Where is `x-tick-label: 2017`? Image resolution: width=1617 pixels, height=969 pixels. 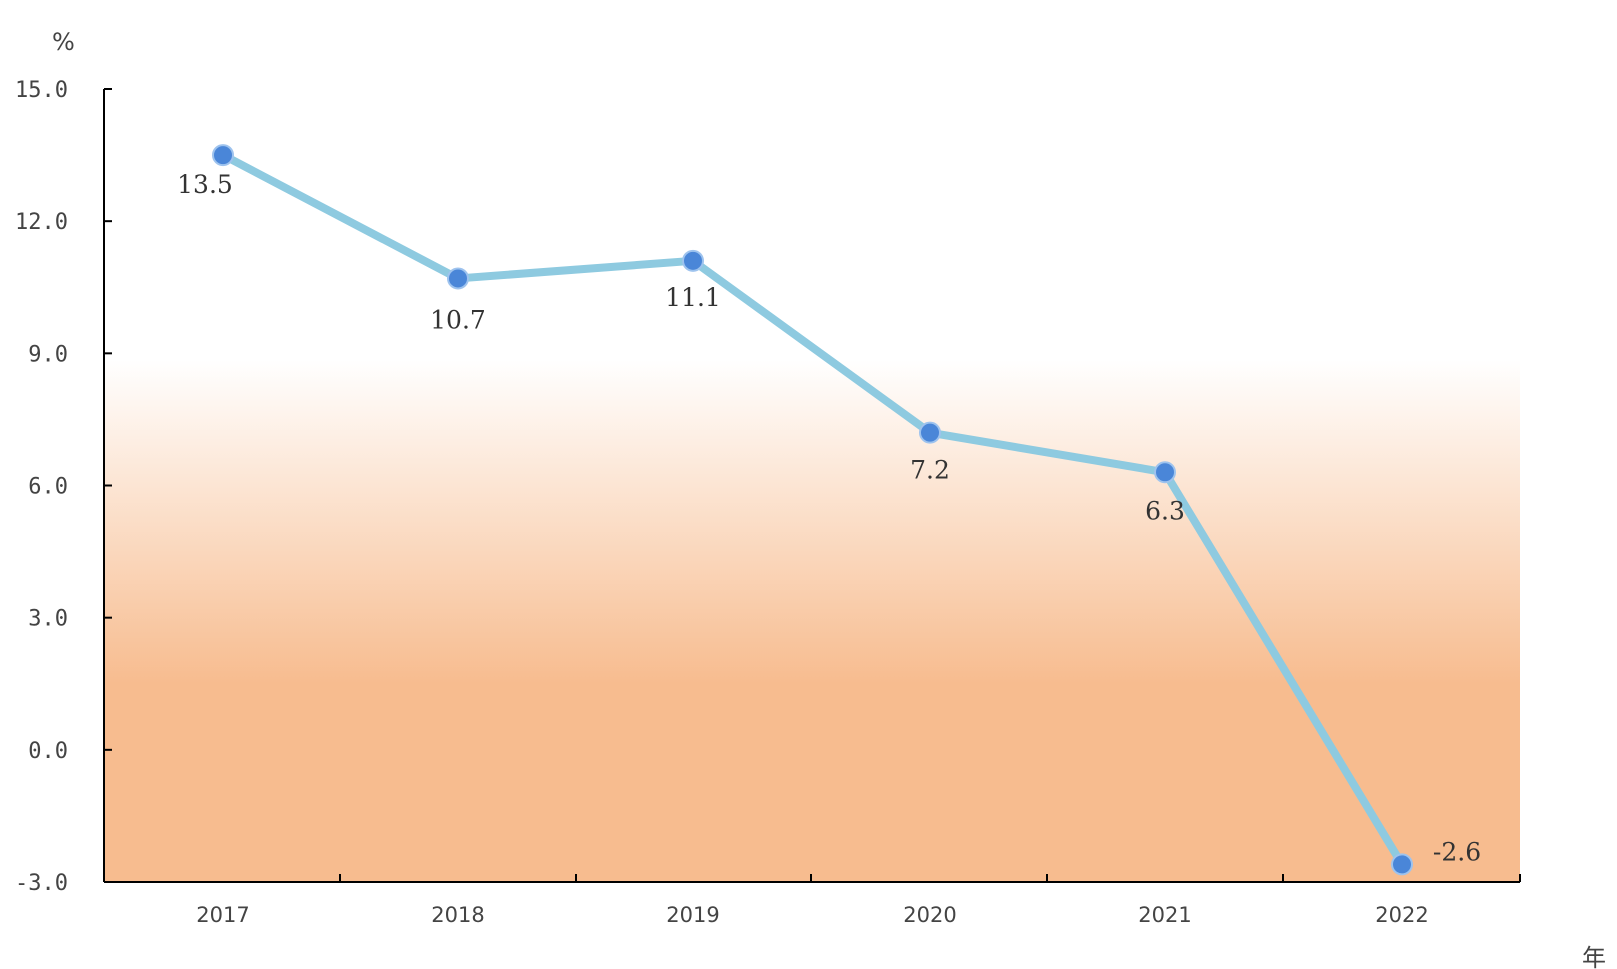
x-tick-label: 2017 is located at coordinates (222, 915).